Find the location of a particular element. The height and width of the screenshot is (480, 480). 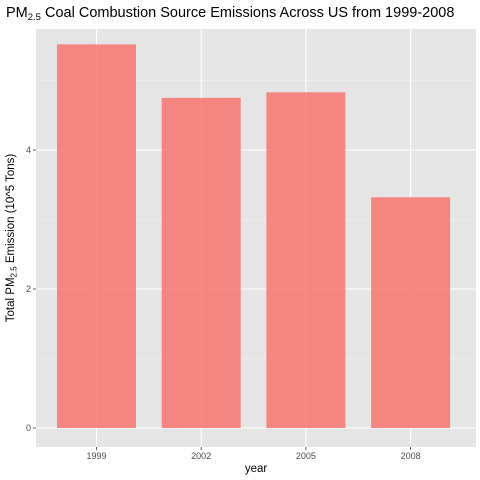

x-tick-label: 1999 is located at coordinates (96, 456).